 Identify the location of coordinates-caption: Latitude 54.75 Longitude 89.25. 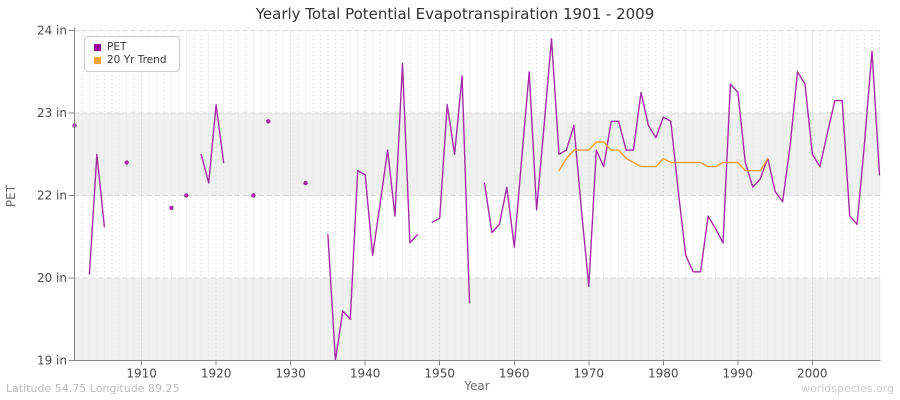
(92, 388).